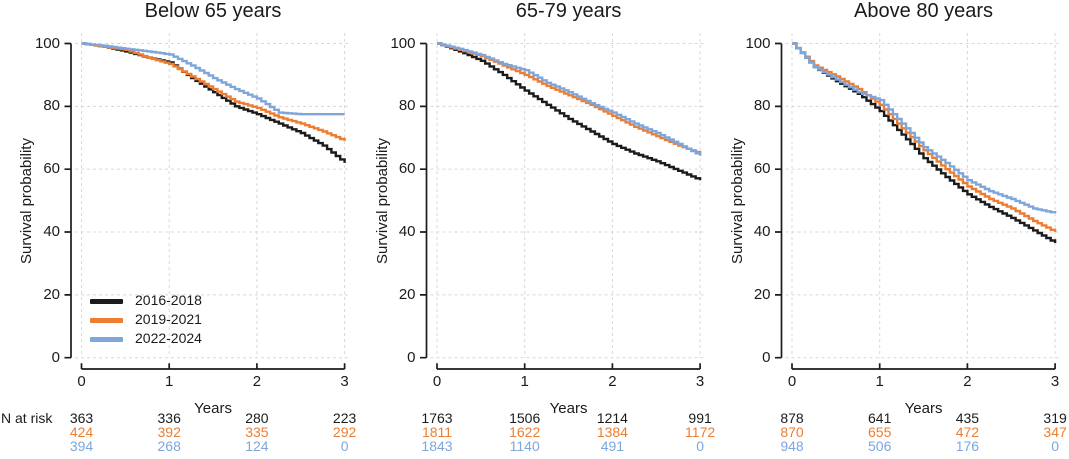  I want to click on legend-swatch-2016-2018, so click(106, 301).